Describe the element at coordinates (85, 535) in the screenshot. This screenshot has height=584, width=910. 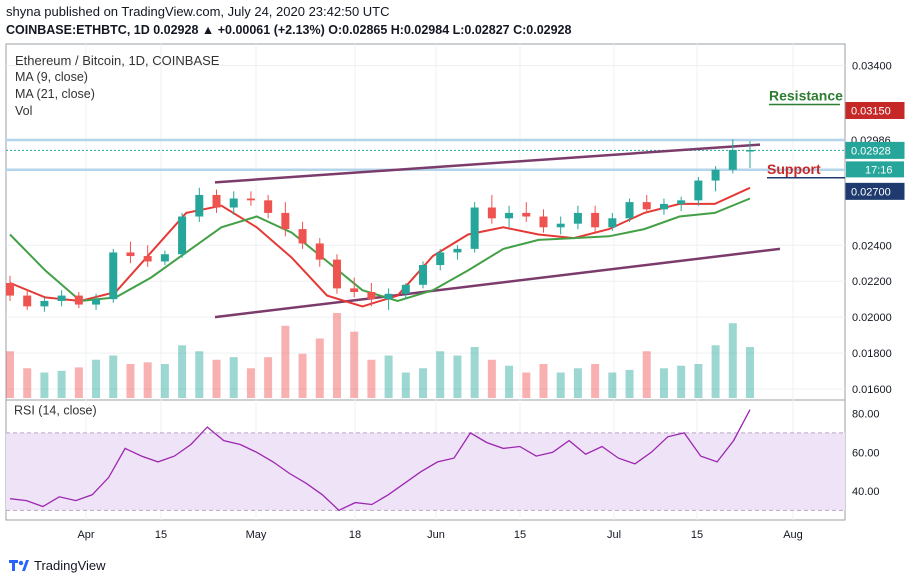
I see `x-tick-label: Apr` at that location.